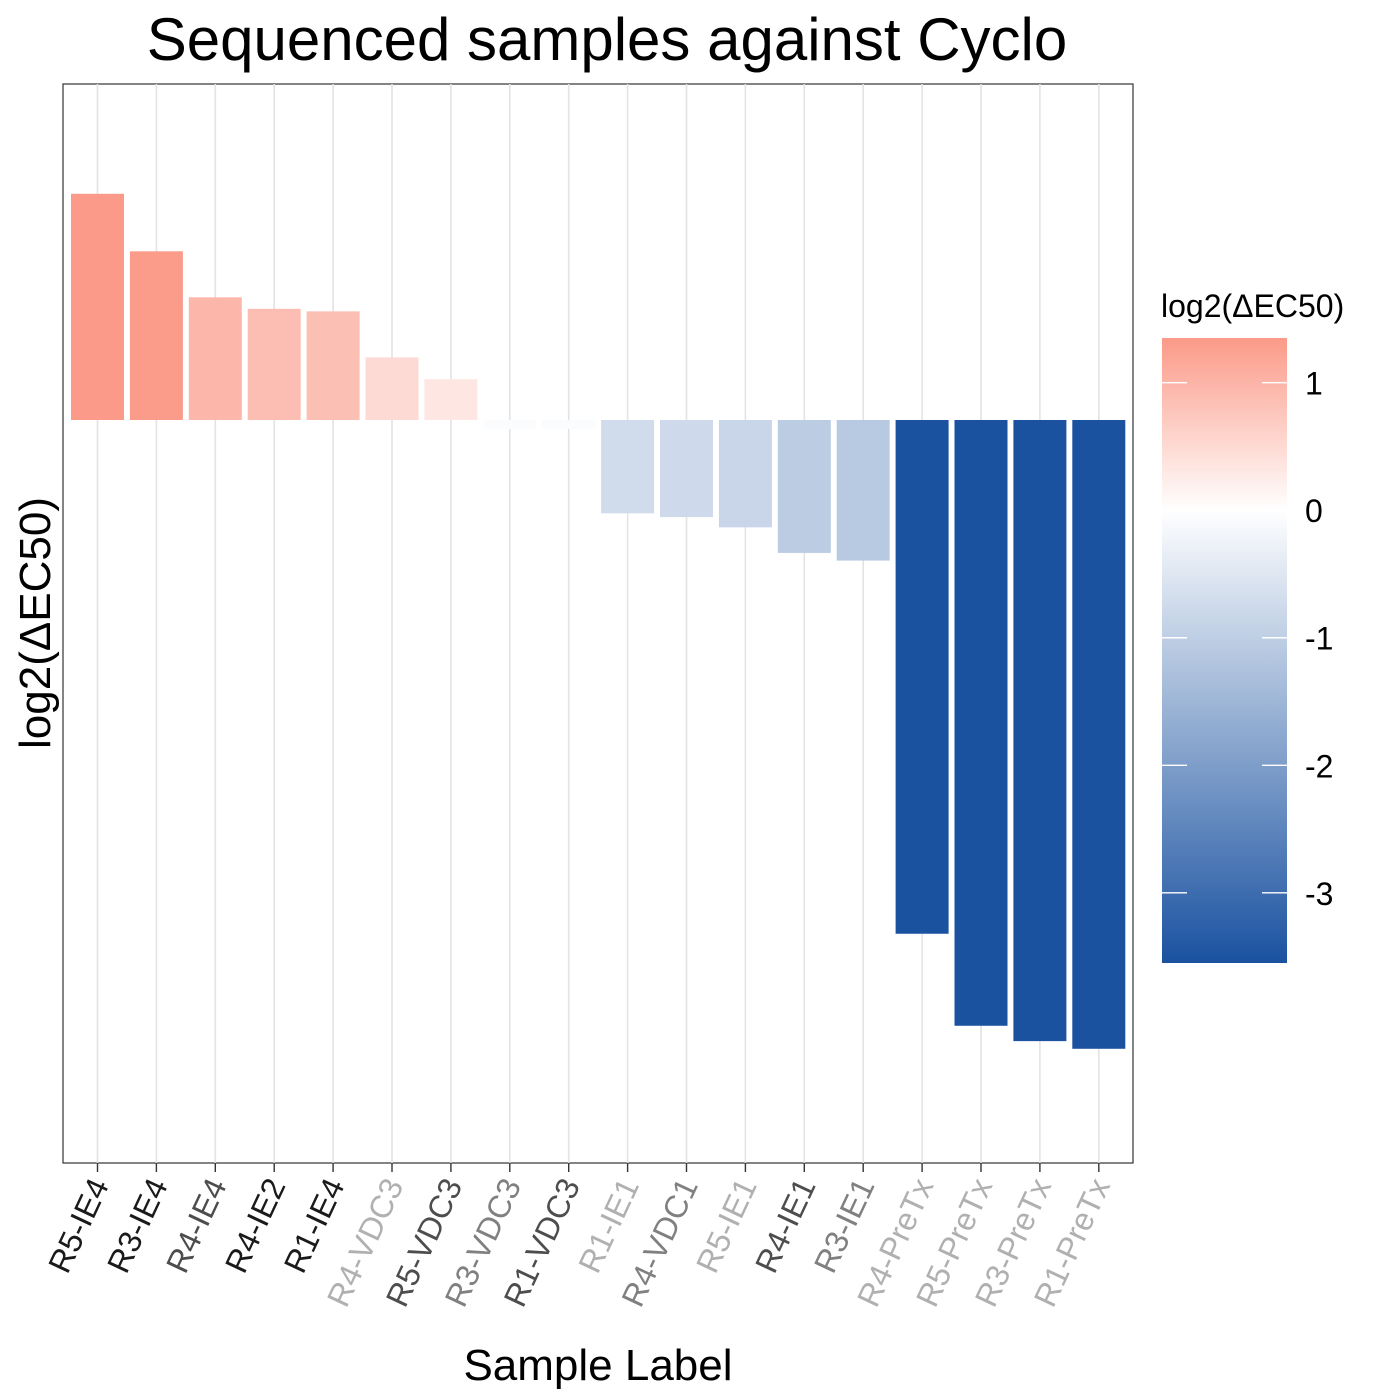 Image resolution: width=1400 pixels, height=1400 pixels. Describe the element at coordinates (274, 364) in the screenshot. I see `bar-r4-ie2` at that location.